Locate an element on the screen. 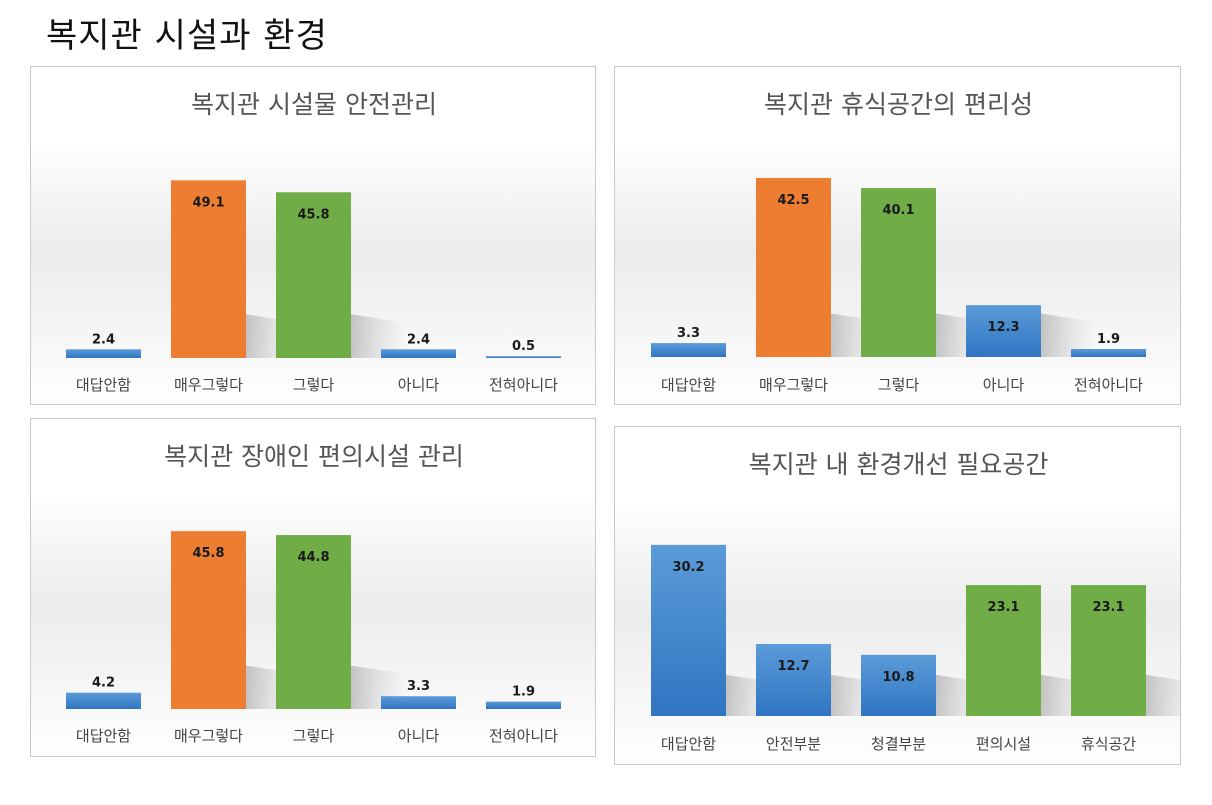 Image resolution: width=1212 pixels, height=805 pixels. chart-title: 복지관 시설물 안전관리 is located at coordinates (314, 104).